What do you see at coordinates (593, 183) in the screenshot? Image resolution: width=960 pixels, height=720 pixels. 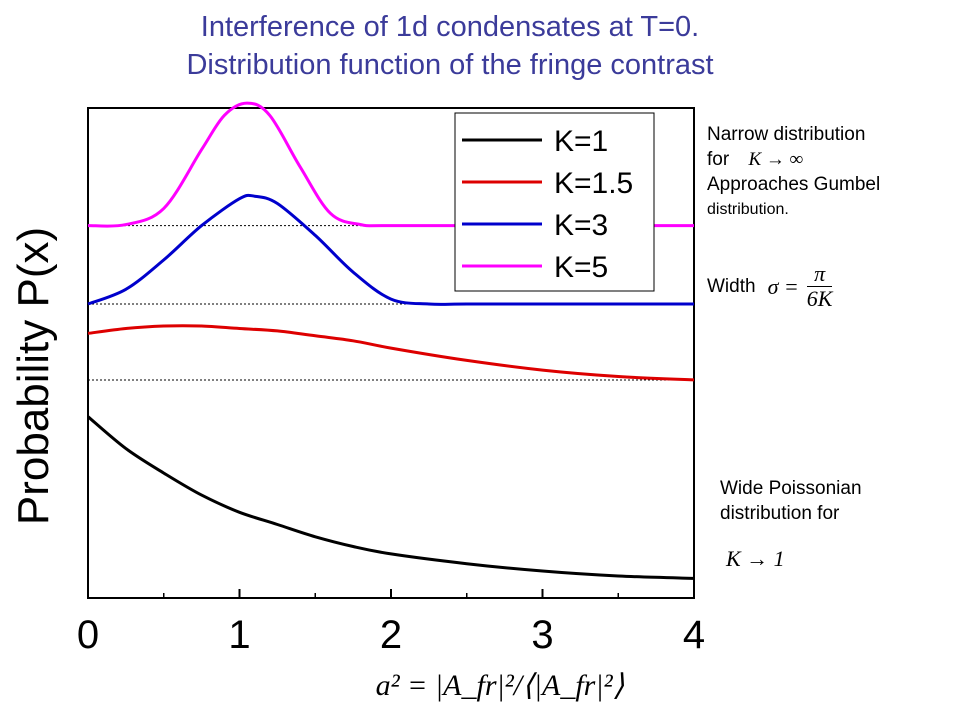 I see `legend-label-1: K=1.5` at bounding box center [593, 183].